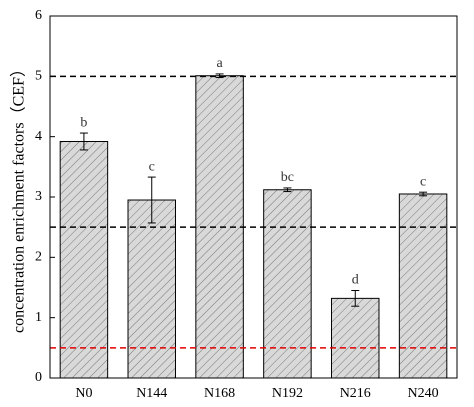 This screenshot has width=474, height=407. Describe the element at coordinates (38, 15) in the screenshot. I see `y-tick-label: 6` at that location.